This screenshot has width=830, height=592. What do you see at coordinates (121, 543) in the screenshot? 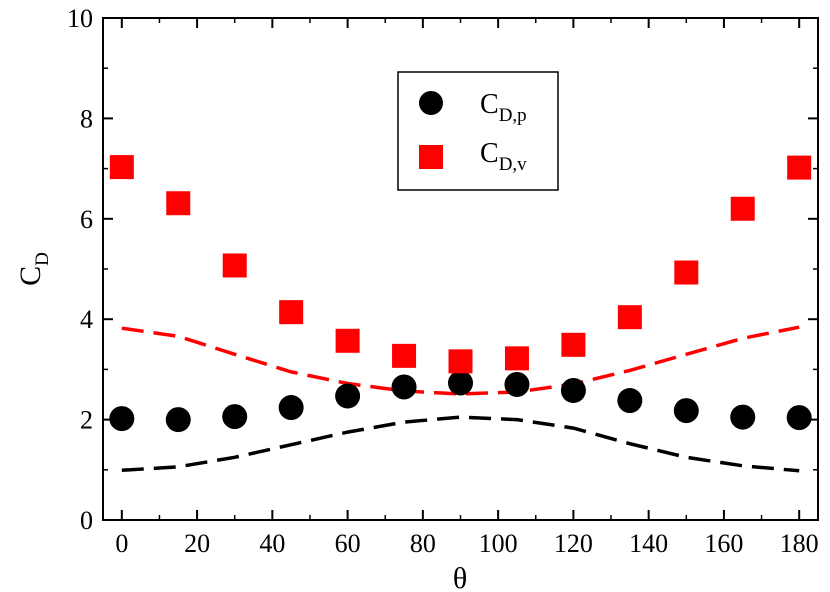
I see `x-tick-label: 0` at bounding box center [121, 543].